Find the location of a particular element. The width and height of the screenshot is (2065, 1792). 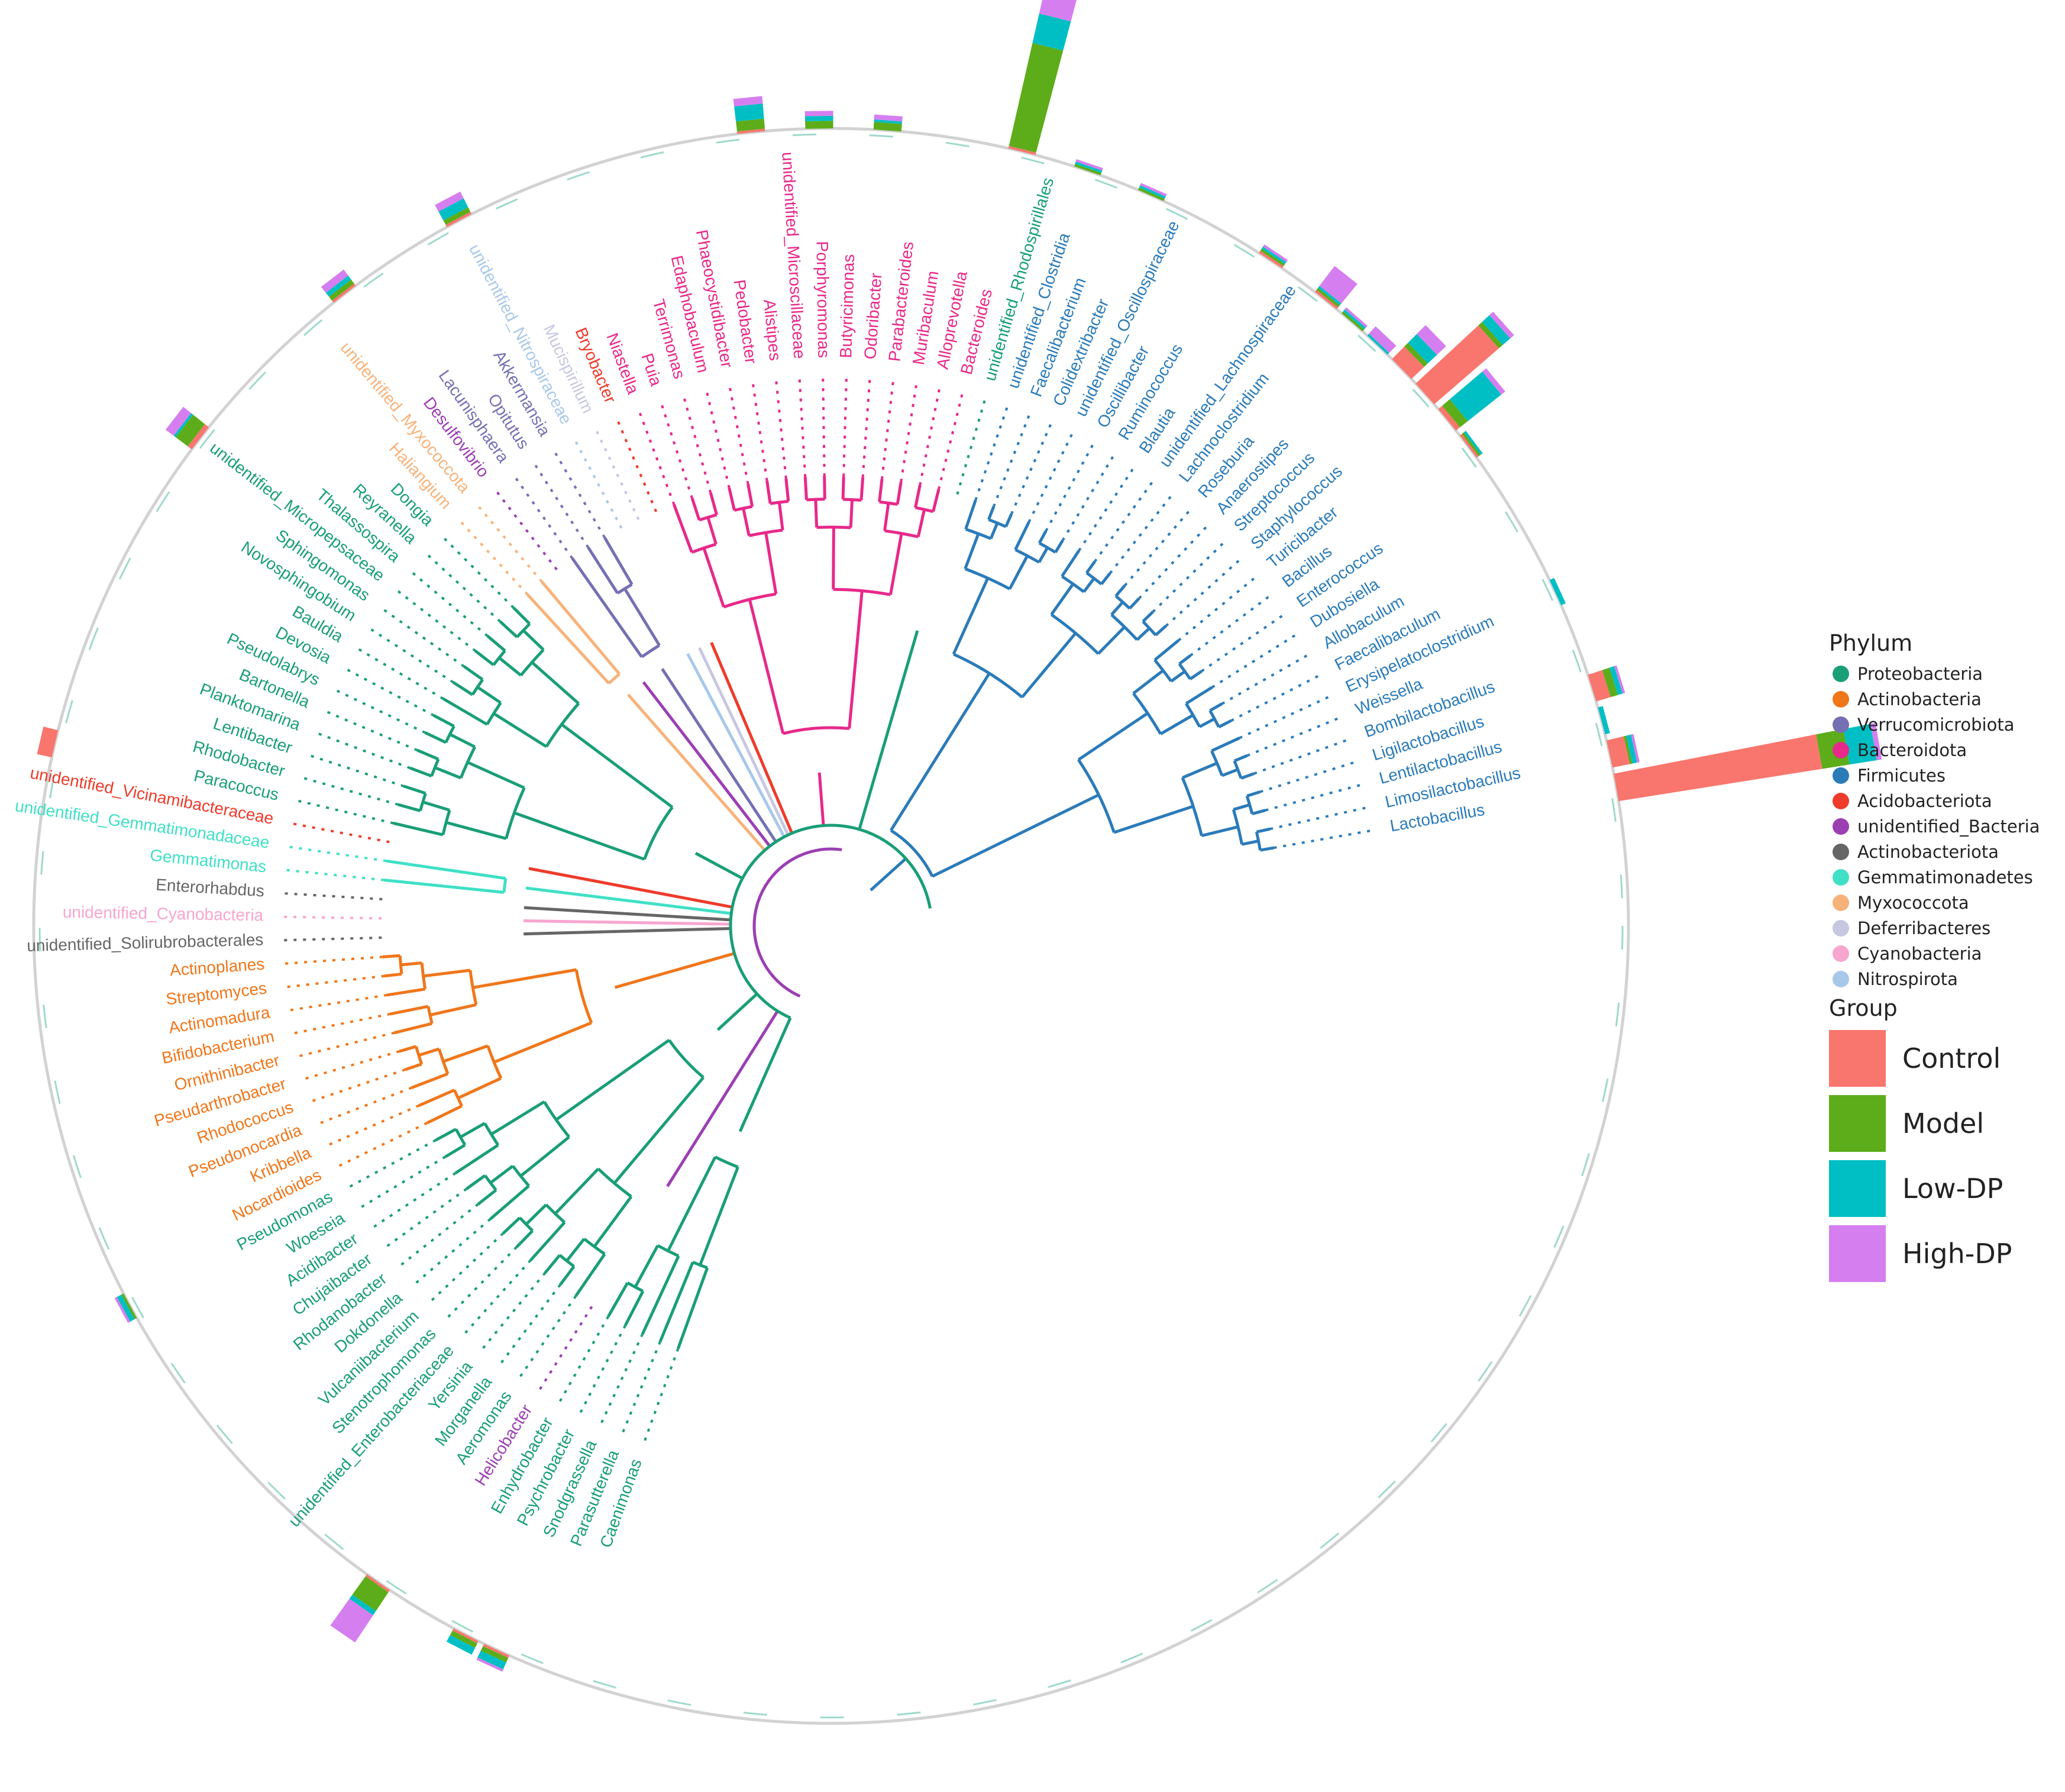

taxon-label-enterorhabdus: Enterorhabdus is located at coordinates (210, 888).